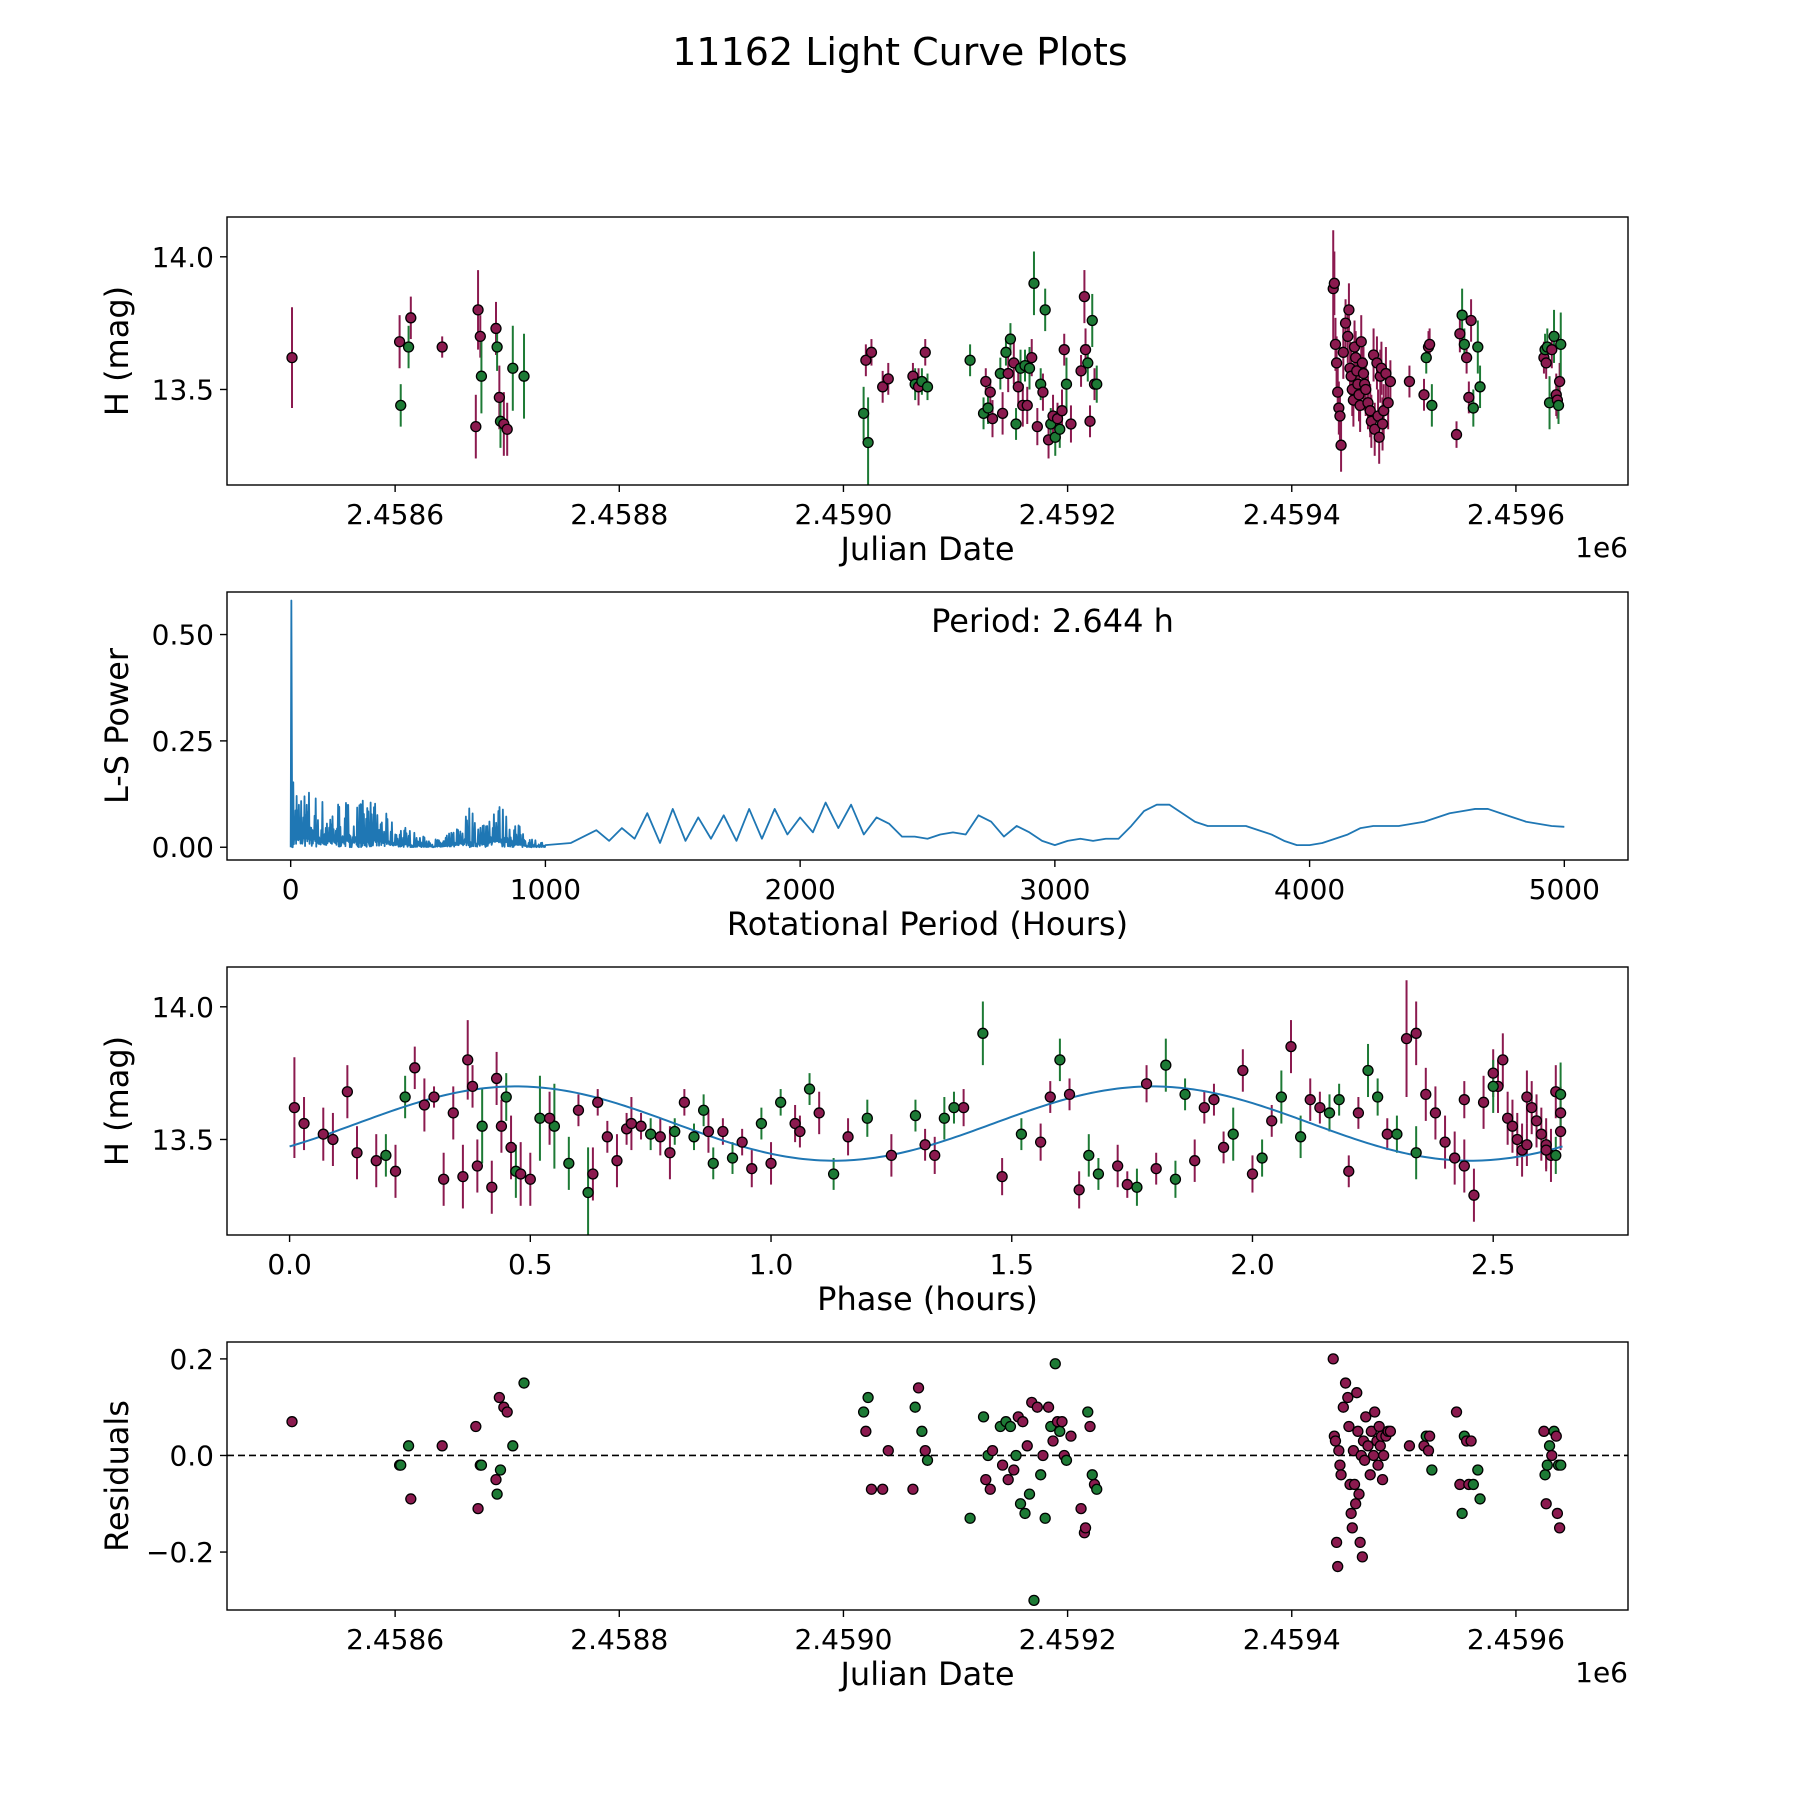 Image resolution: width=1800 pixels, height=1800 pixels. What do you see at coordinates (927, 924) in the screenshot?
I see `periodogram-x-axis-label: Rotational Period (Hours)` at bounding box center [927, 924].